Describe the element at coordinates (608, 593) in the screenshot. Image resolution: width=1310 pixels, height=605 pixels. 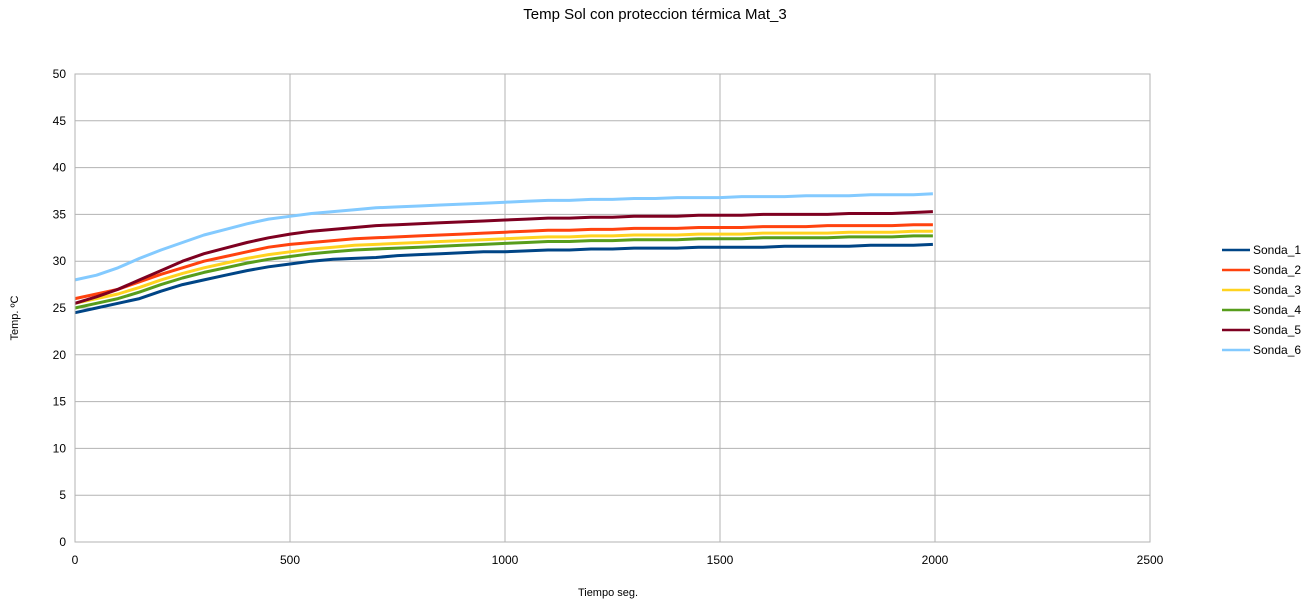
I see `x-axis-label: Tiempo seg.` at that location.